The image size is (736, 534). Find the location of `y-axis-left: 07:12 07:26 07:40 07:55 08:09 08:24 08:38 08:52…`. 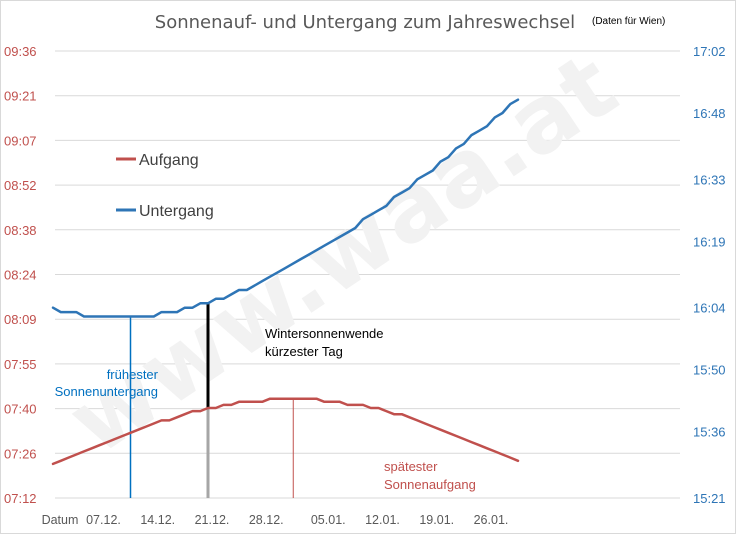

y-axis-left: 07:12 07:26 07:40 07:55 08:09 08:24 08:38 08:52… is located at coordinates (20, 275).